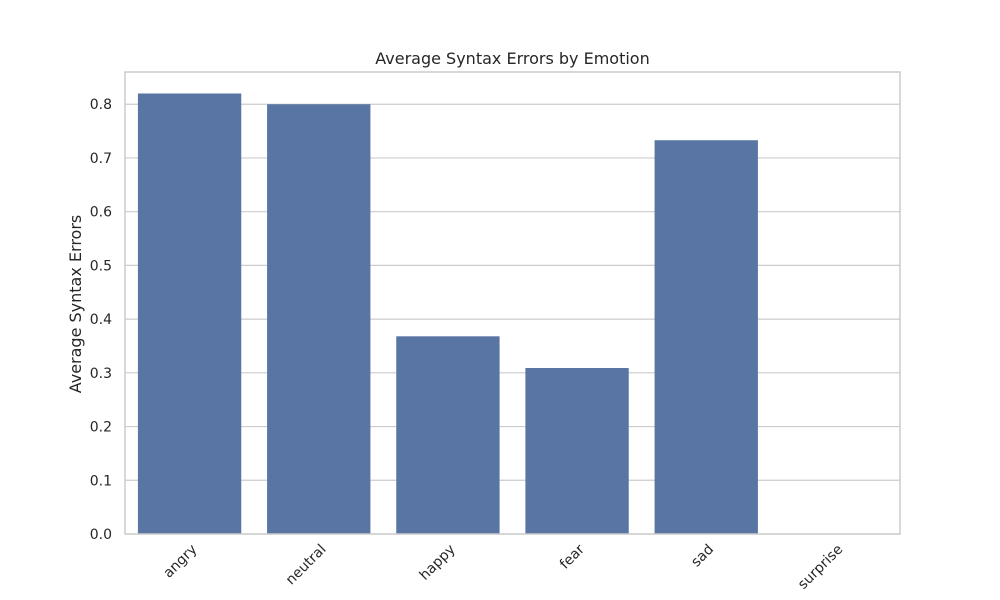  I want to click on bar-angry, so click(189, 313).